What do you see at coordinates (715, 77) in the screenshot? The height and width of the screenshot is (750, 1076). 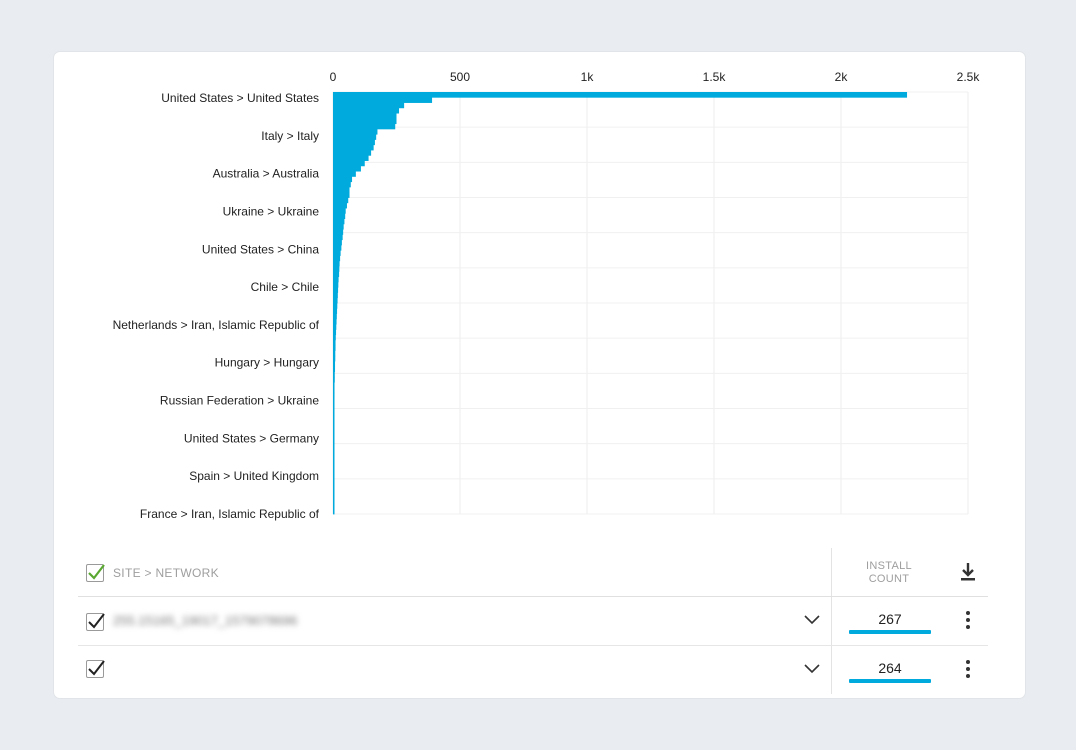 I see `x-tick-label: 1.5k` at bounding box center [715, 77].